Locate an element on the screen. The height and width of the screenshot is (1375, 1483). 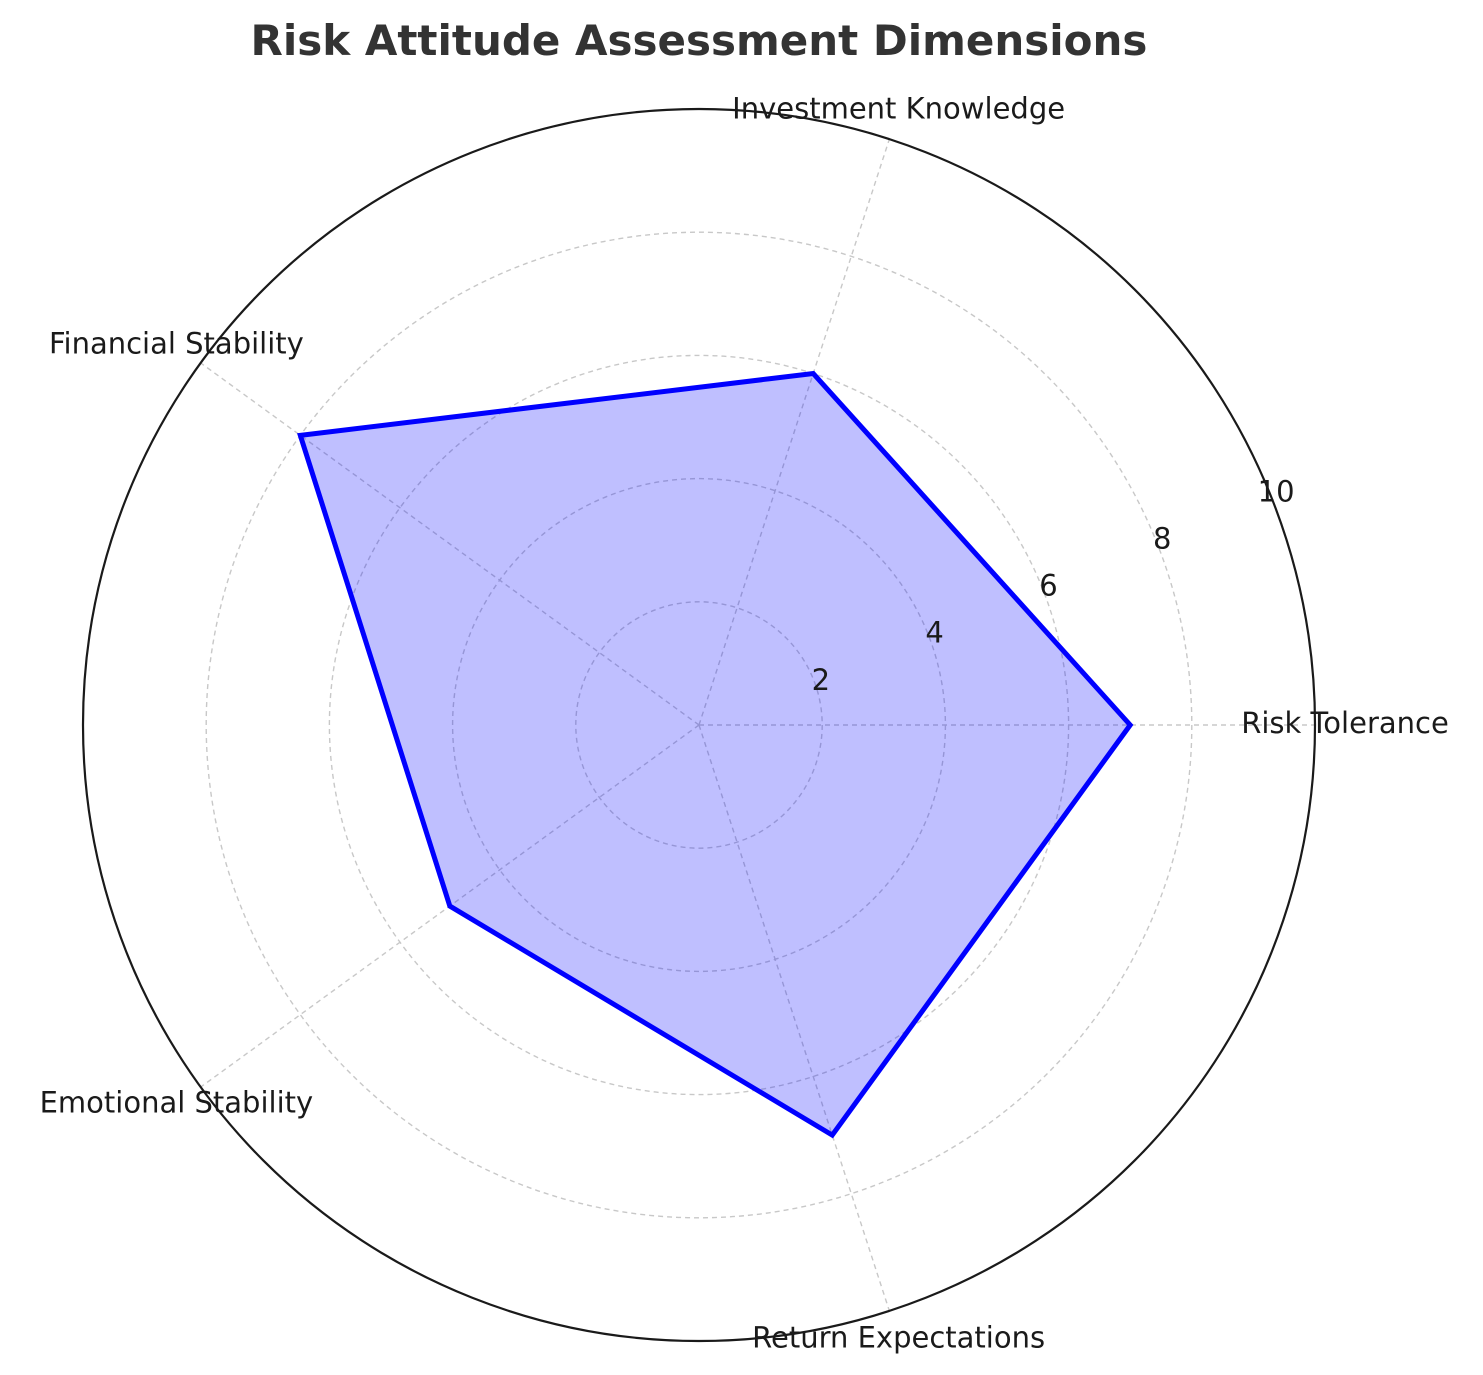
chart-title: Risk Attitude Assessment Dimensions is located at coordinates (699, 40).